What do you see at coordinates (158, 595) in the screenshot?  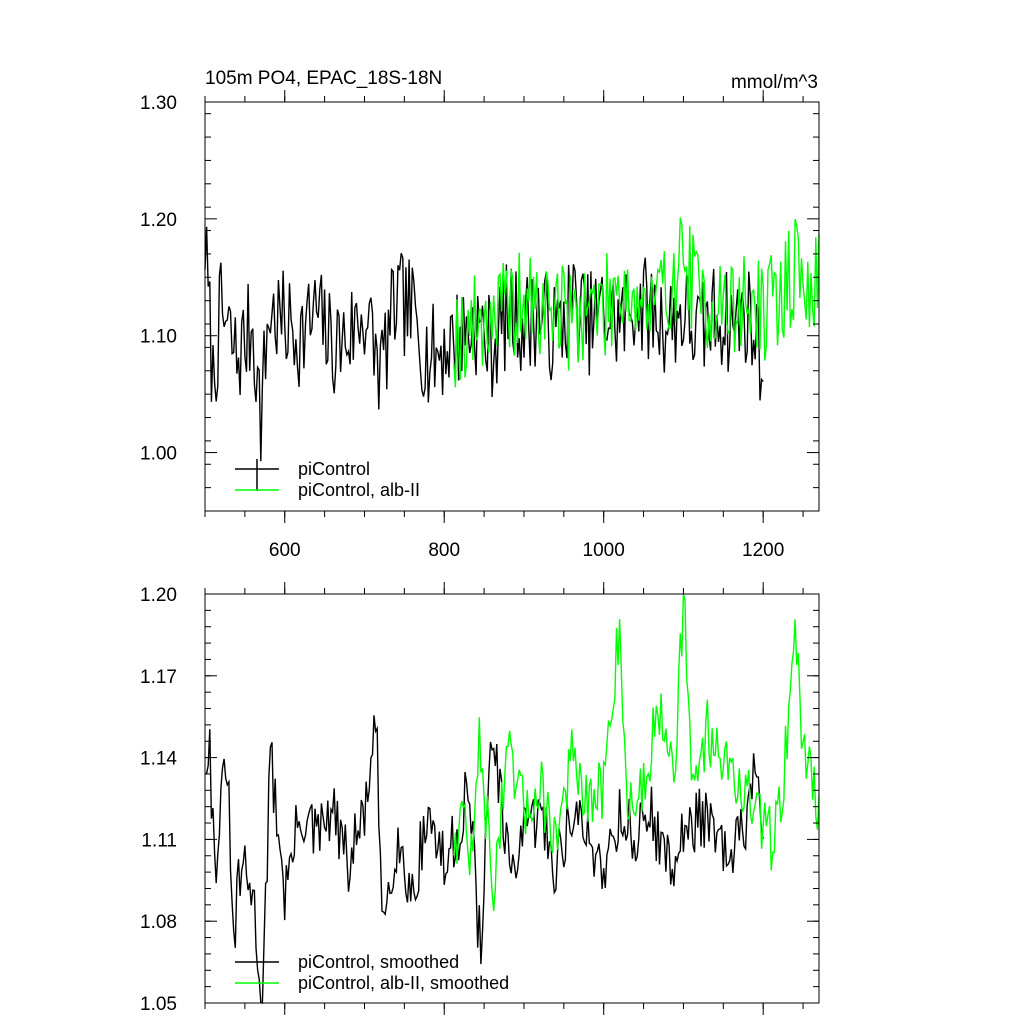 I see `bottom-ytick-label: 1.20` at bounding box center [158, 595].